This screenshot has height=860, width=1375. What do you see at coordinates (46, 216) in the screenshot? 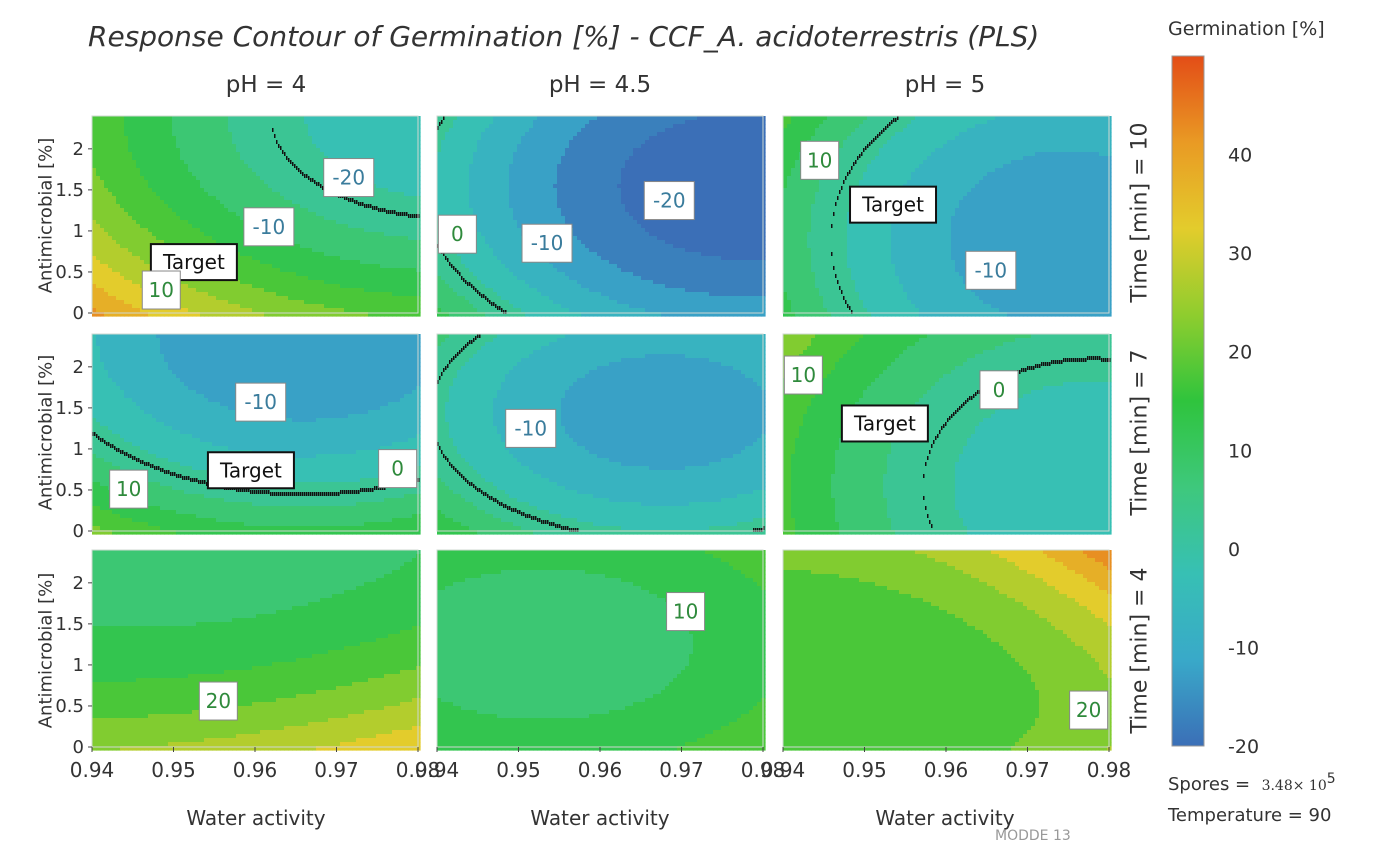
I see `y-axis-label-row-1: Antimicrobial [%]` at bounding box center [46, 216].